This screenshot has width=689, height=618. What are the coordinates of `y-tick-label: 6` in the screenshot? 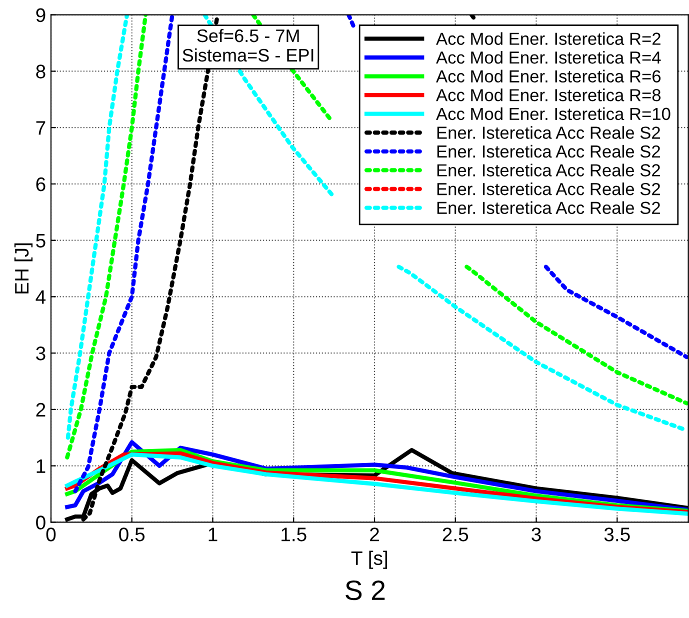 It's located at (41, 184).